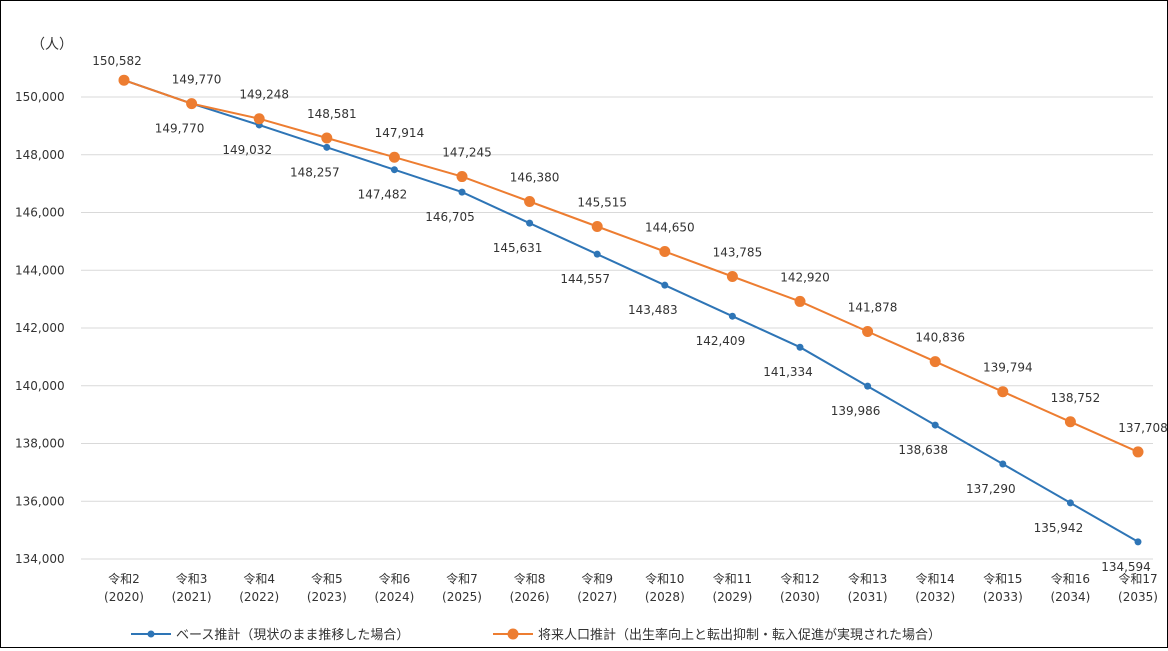 Image resolution: width=1168 pixels, height=651 pixels. What do you see at coordinates (597, 597) in the screenshot?
I see `x-tick-label-year: (2027)` at bounding box center [597, 597].